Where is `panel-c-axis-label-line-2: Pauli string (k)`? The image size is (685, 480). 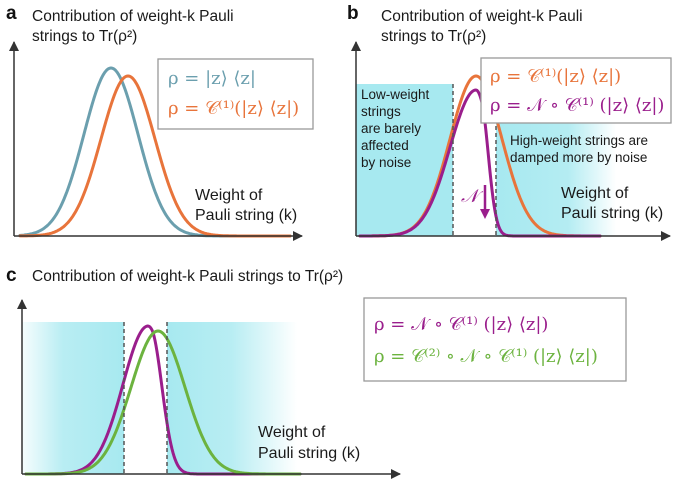
panel-c-axis-label-line-2: Pauli string (k) is located at coordinates (309, 453).